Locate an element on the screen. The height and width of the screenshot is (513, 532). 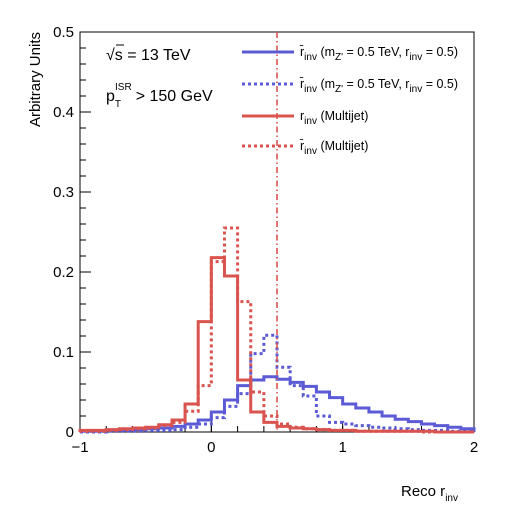
legend-2-rest: (Multijet) is located at coordinates (342, 116).